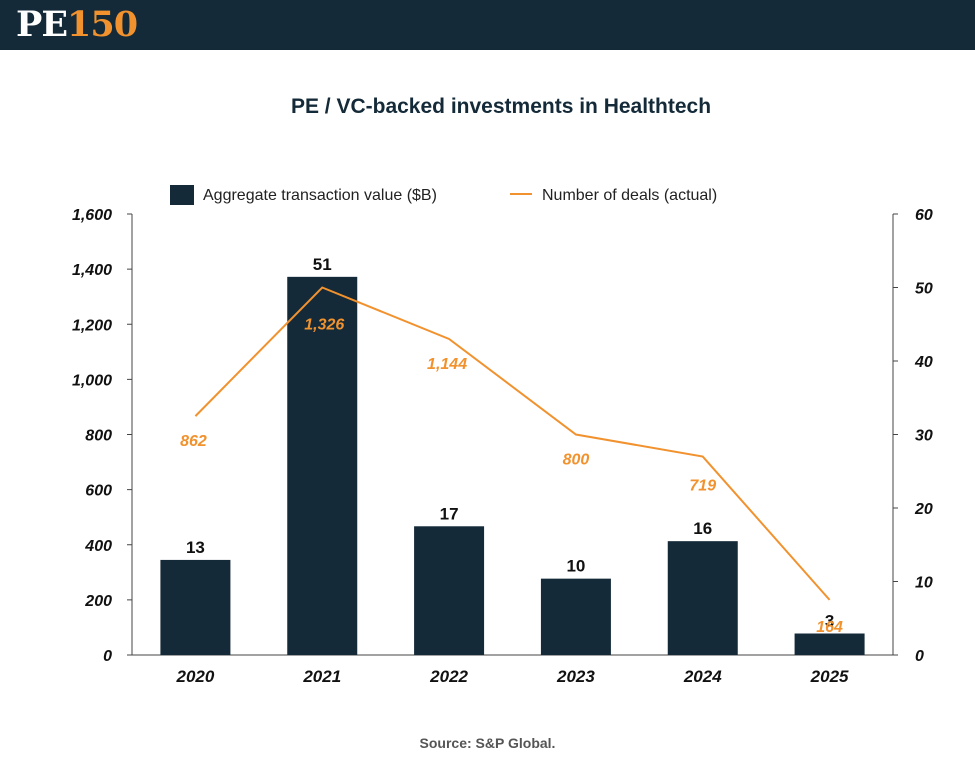 The image size is (975, 757). Describe the element at coordinates (919, 656) in the screenshot. I see `right-axis-tick-label: 0` at that location.